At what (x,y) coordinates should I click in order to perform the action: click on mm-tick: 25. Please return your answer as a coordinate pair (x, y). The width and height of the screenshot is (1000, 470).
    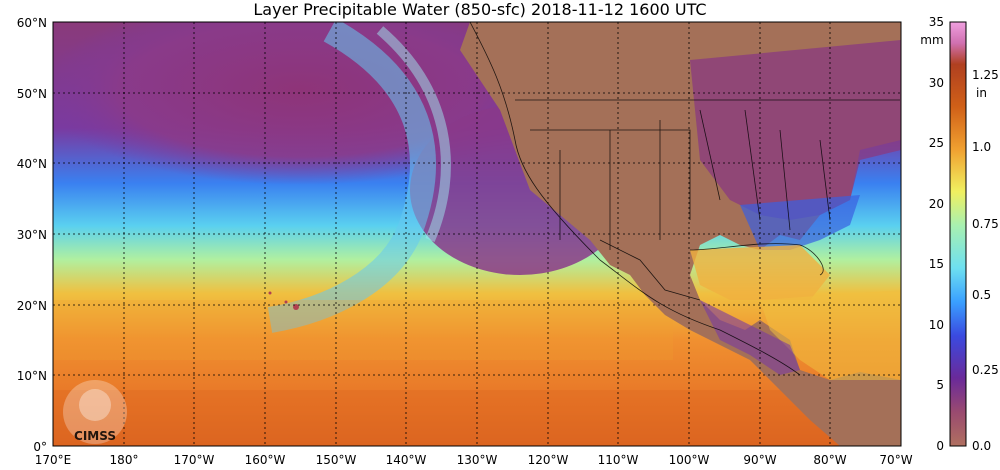
    Looking at the image, I should click on (936, 143).